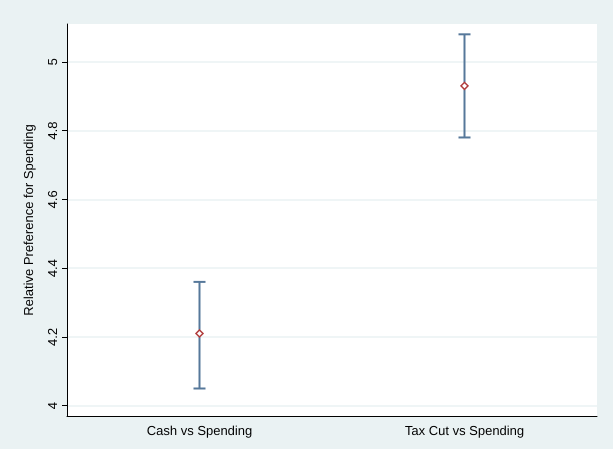 This screenshot has height=449, width=613. I want to click on x-tick-label: Cash vs Spending, so click(199, 430).